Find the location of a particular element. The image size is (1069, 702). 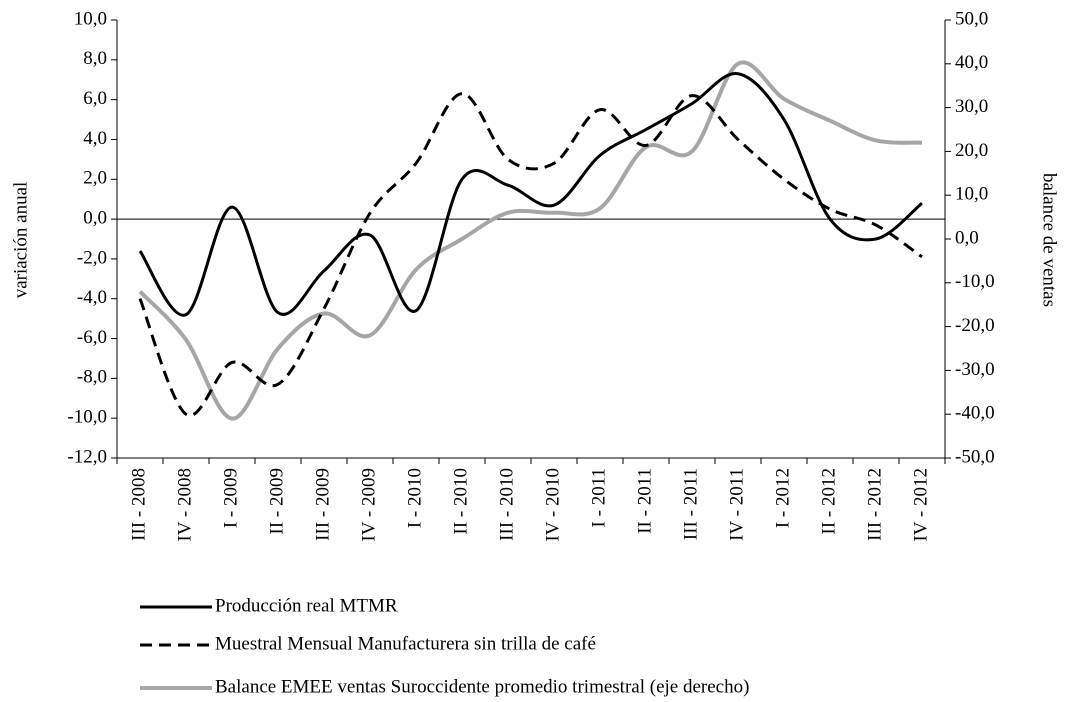

x-tick-label: III - 2010 is located at coordinates (506, 504).